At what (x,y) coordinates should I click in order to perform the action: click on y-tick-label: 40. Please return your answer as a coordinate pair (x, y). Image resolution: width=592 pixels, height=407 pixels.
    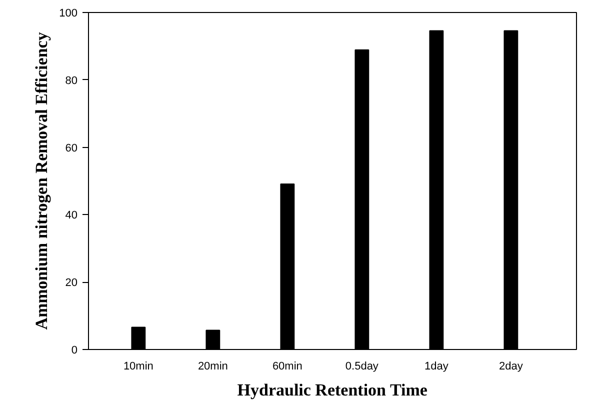
    Looking at the image, I should click on (71, 216).